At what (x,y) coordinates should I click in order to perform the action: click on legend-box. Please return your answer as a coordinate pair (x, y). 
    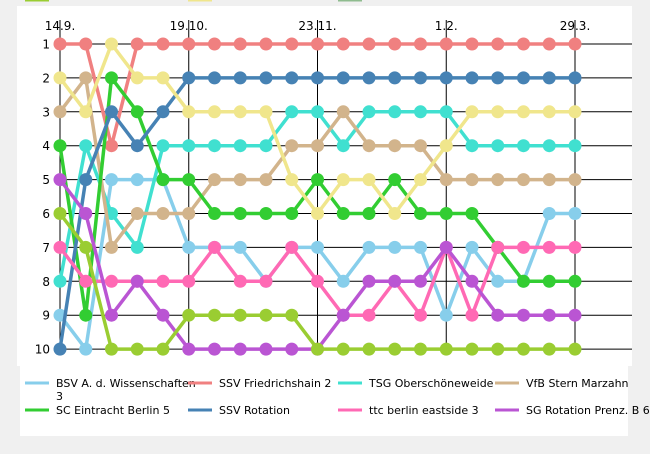
    Looking at the image, I should click on (324, 401).